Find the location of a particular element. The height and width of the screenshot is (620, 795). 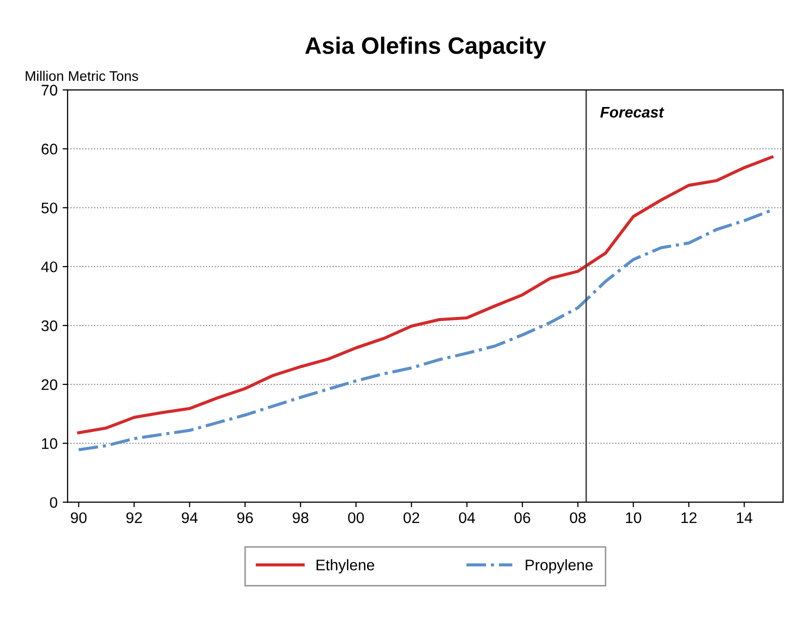

x-tick-label: 14 is located at coordinates (744, 517).